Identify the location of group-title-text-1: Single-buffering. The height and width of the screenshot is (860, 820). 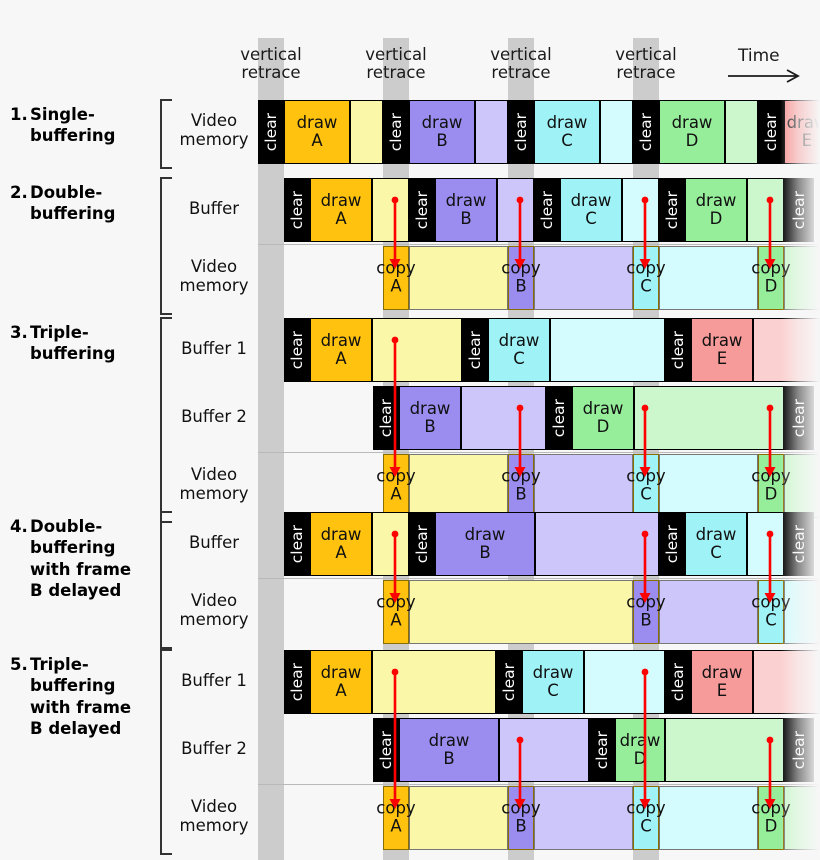
(95, 125).